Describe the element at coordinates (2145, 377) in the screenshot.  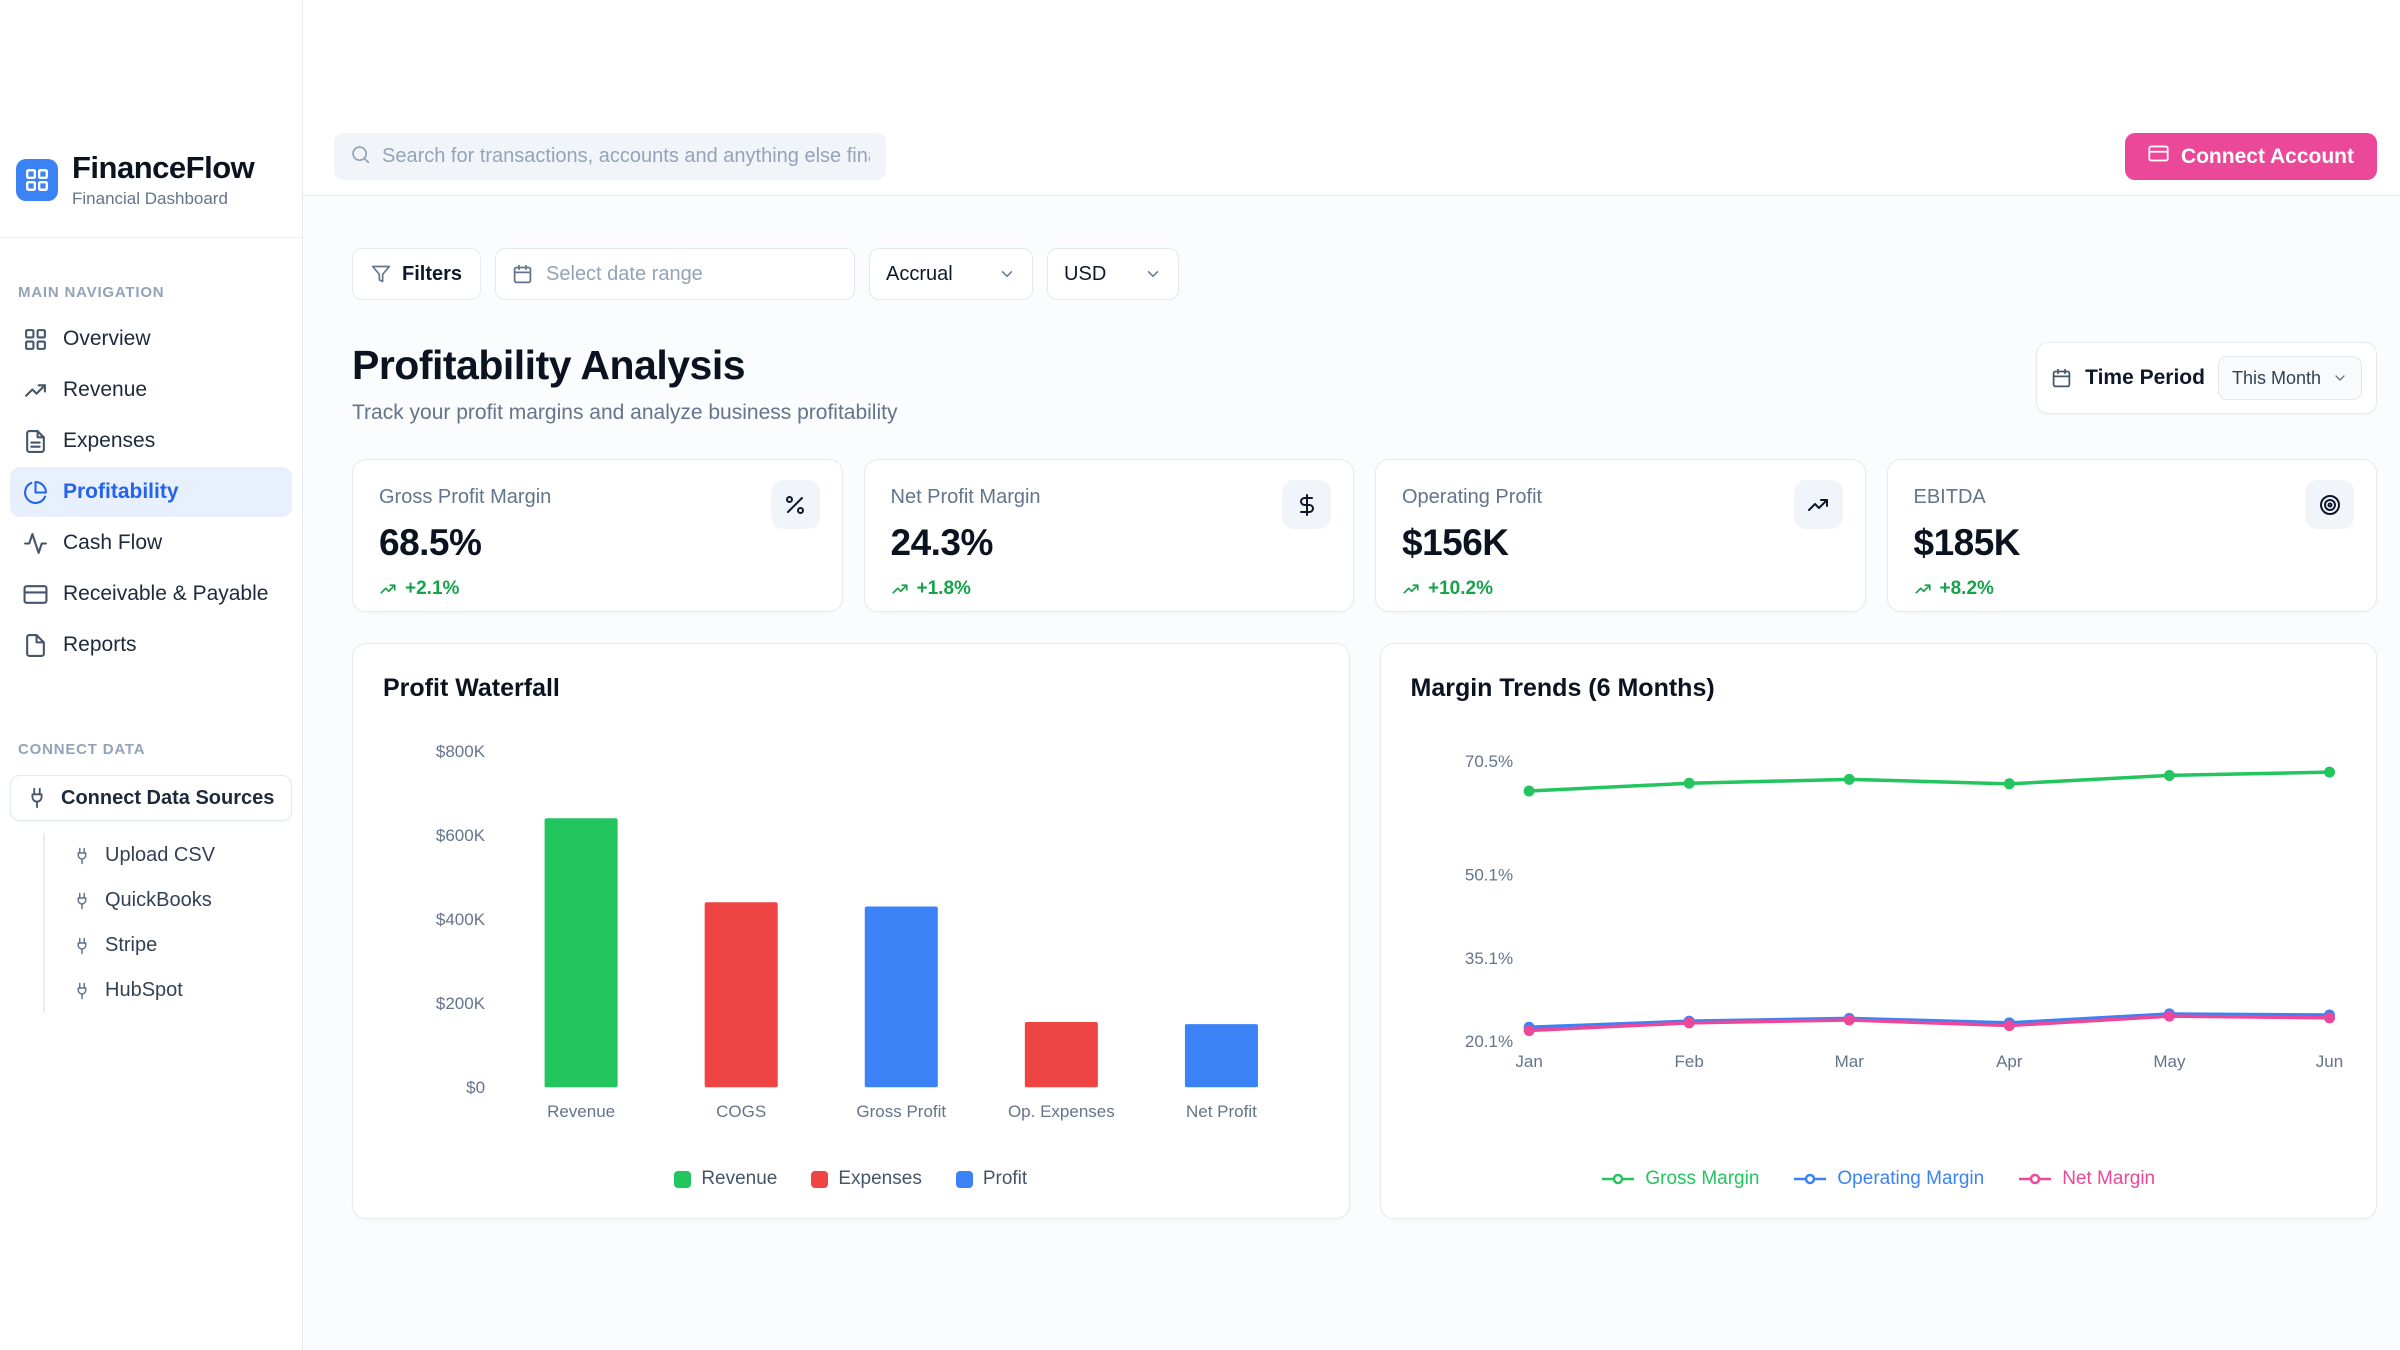
I see `time-period-label: Time Period` at that location.